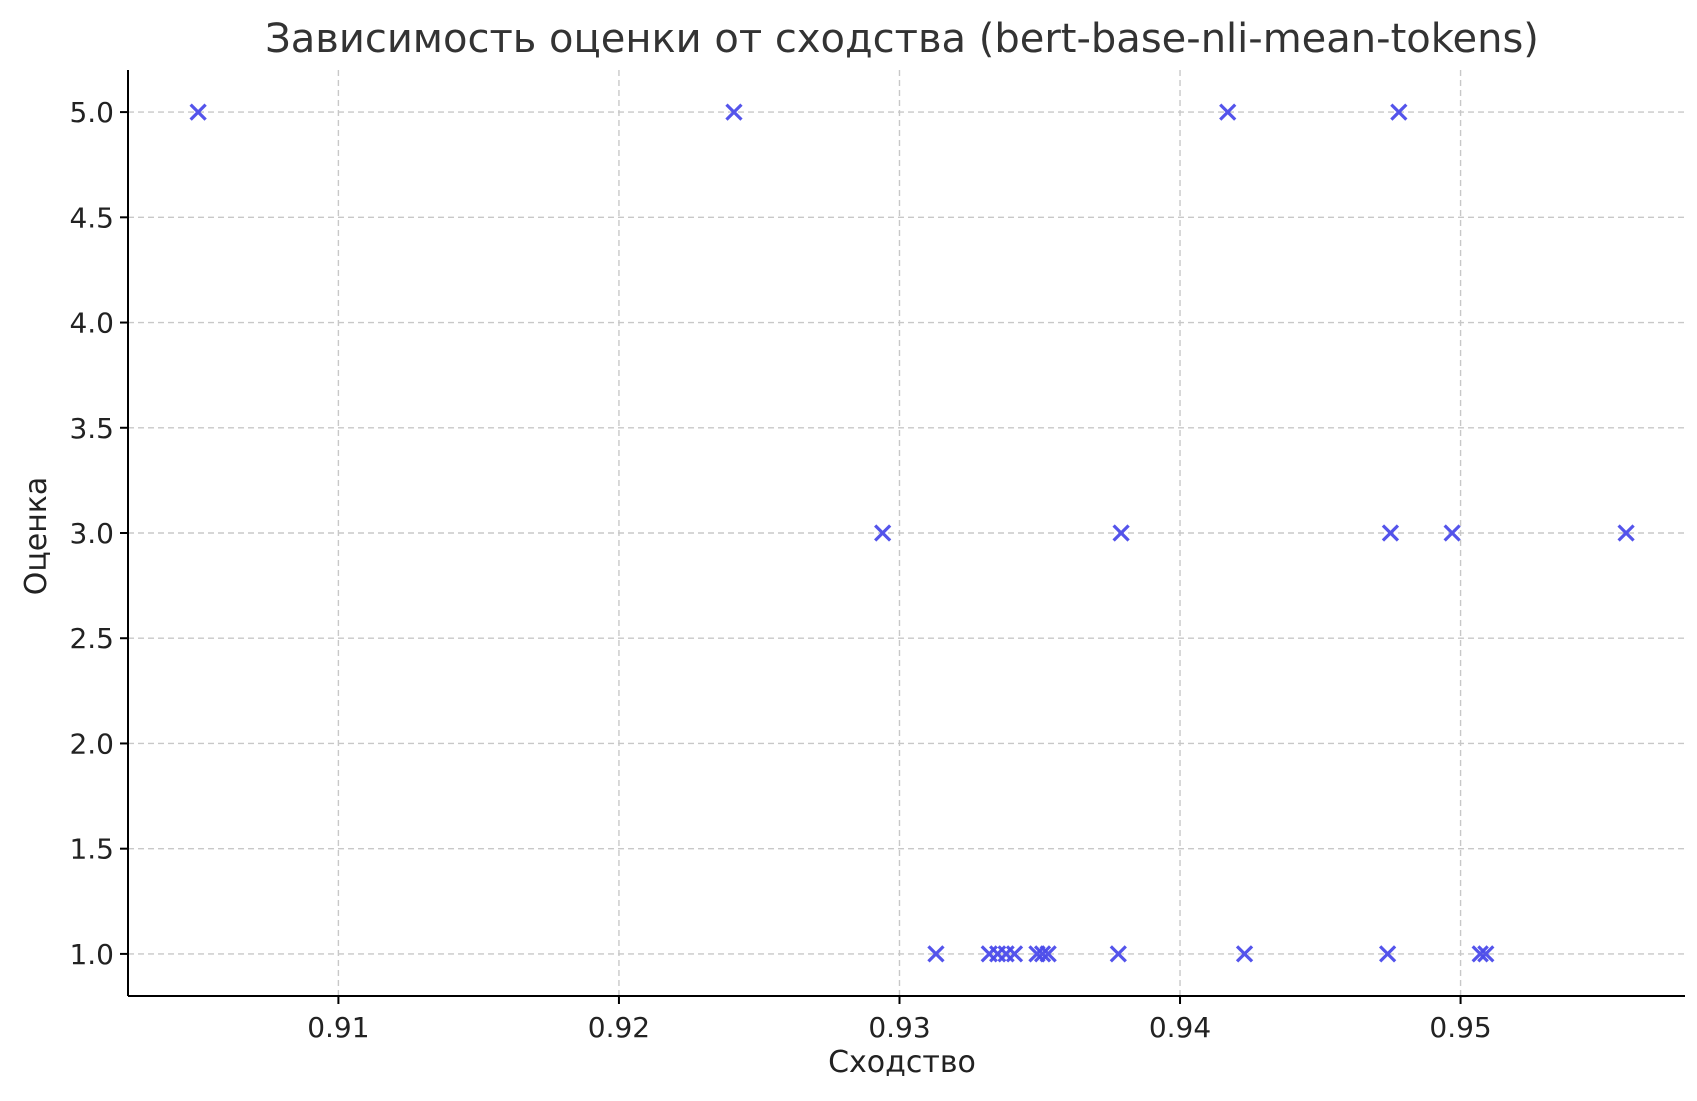  Describe the element at coordinates (902, 1062) in the screenshot. I see `x-axis-label: Сходство` at that location.